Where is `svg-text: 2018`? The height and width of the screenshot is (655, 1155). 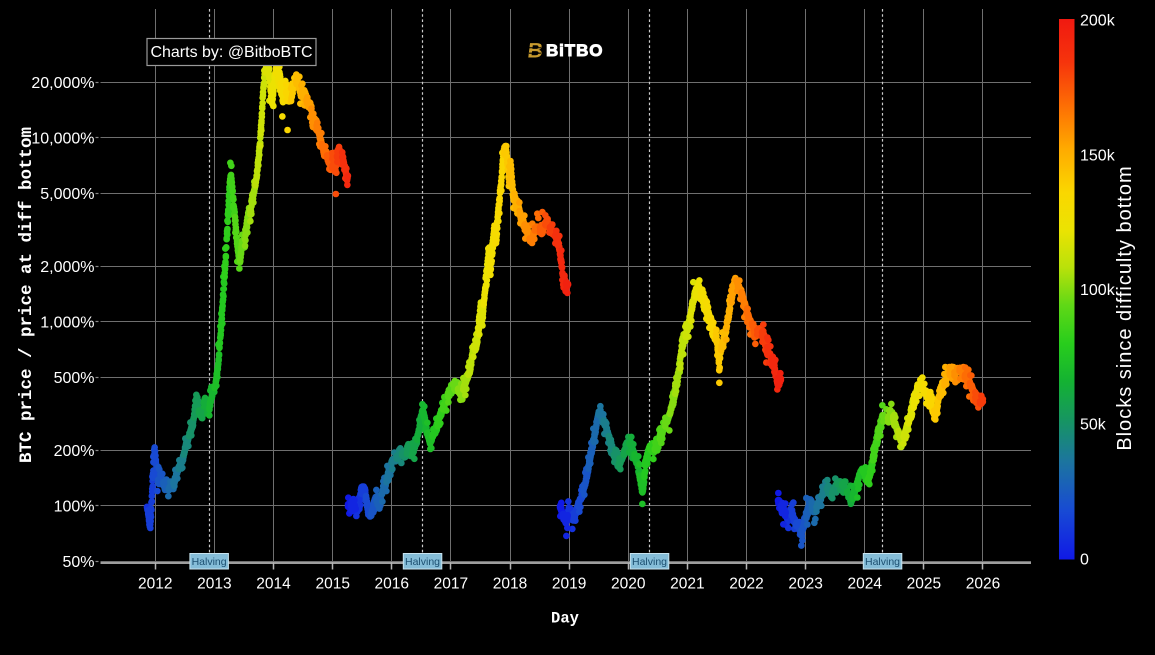
svg-text: 2018 is located at coordinates (510, 584).